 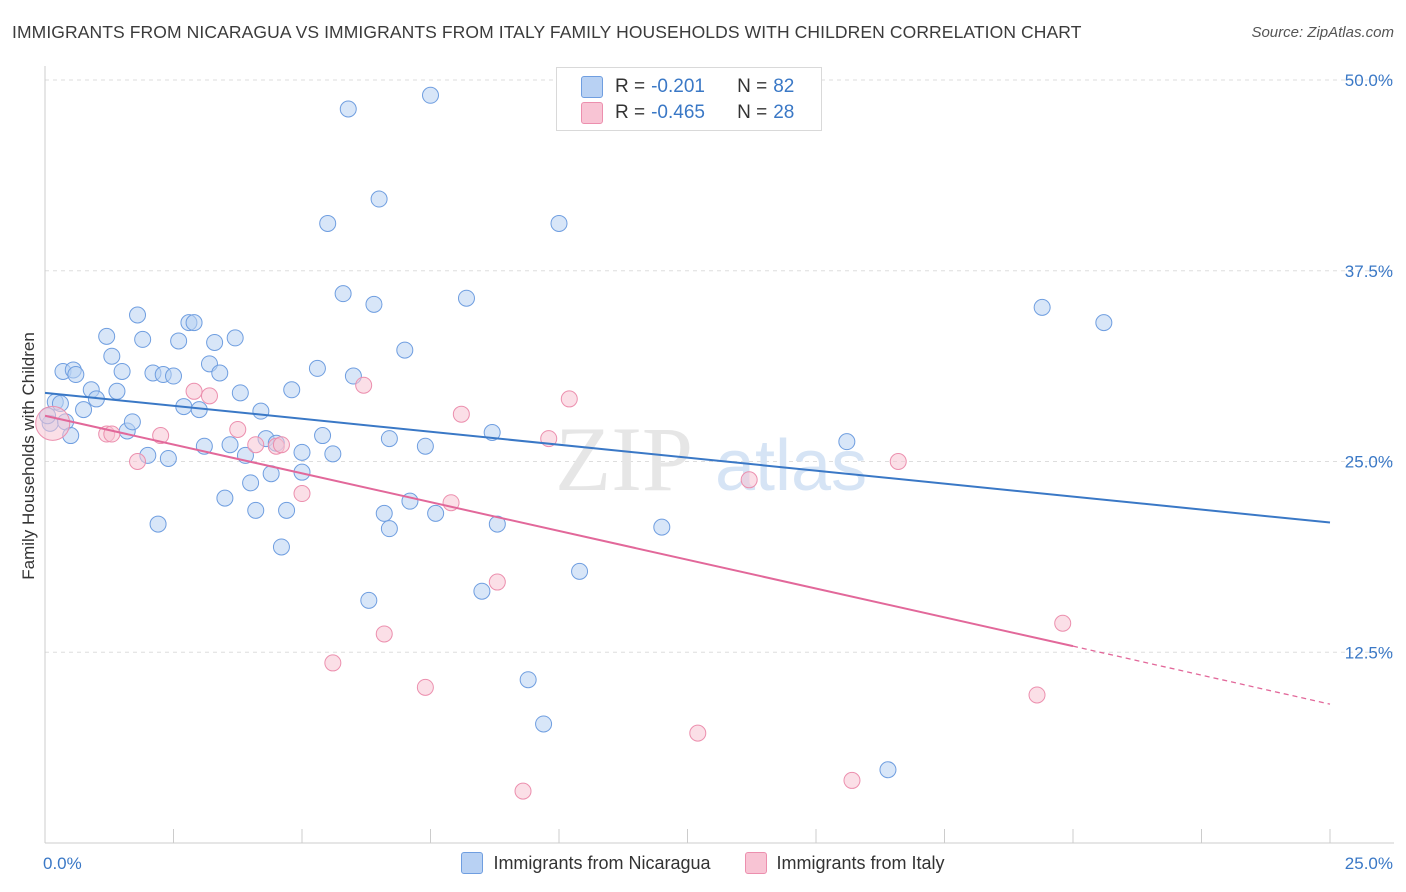 What do you see at coordinates (784, 112) in the screenshot?
I see `legend-n-value: 28` at bounding box center [784, 112].